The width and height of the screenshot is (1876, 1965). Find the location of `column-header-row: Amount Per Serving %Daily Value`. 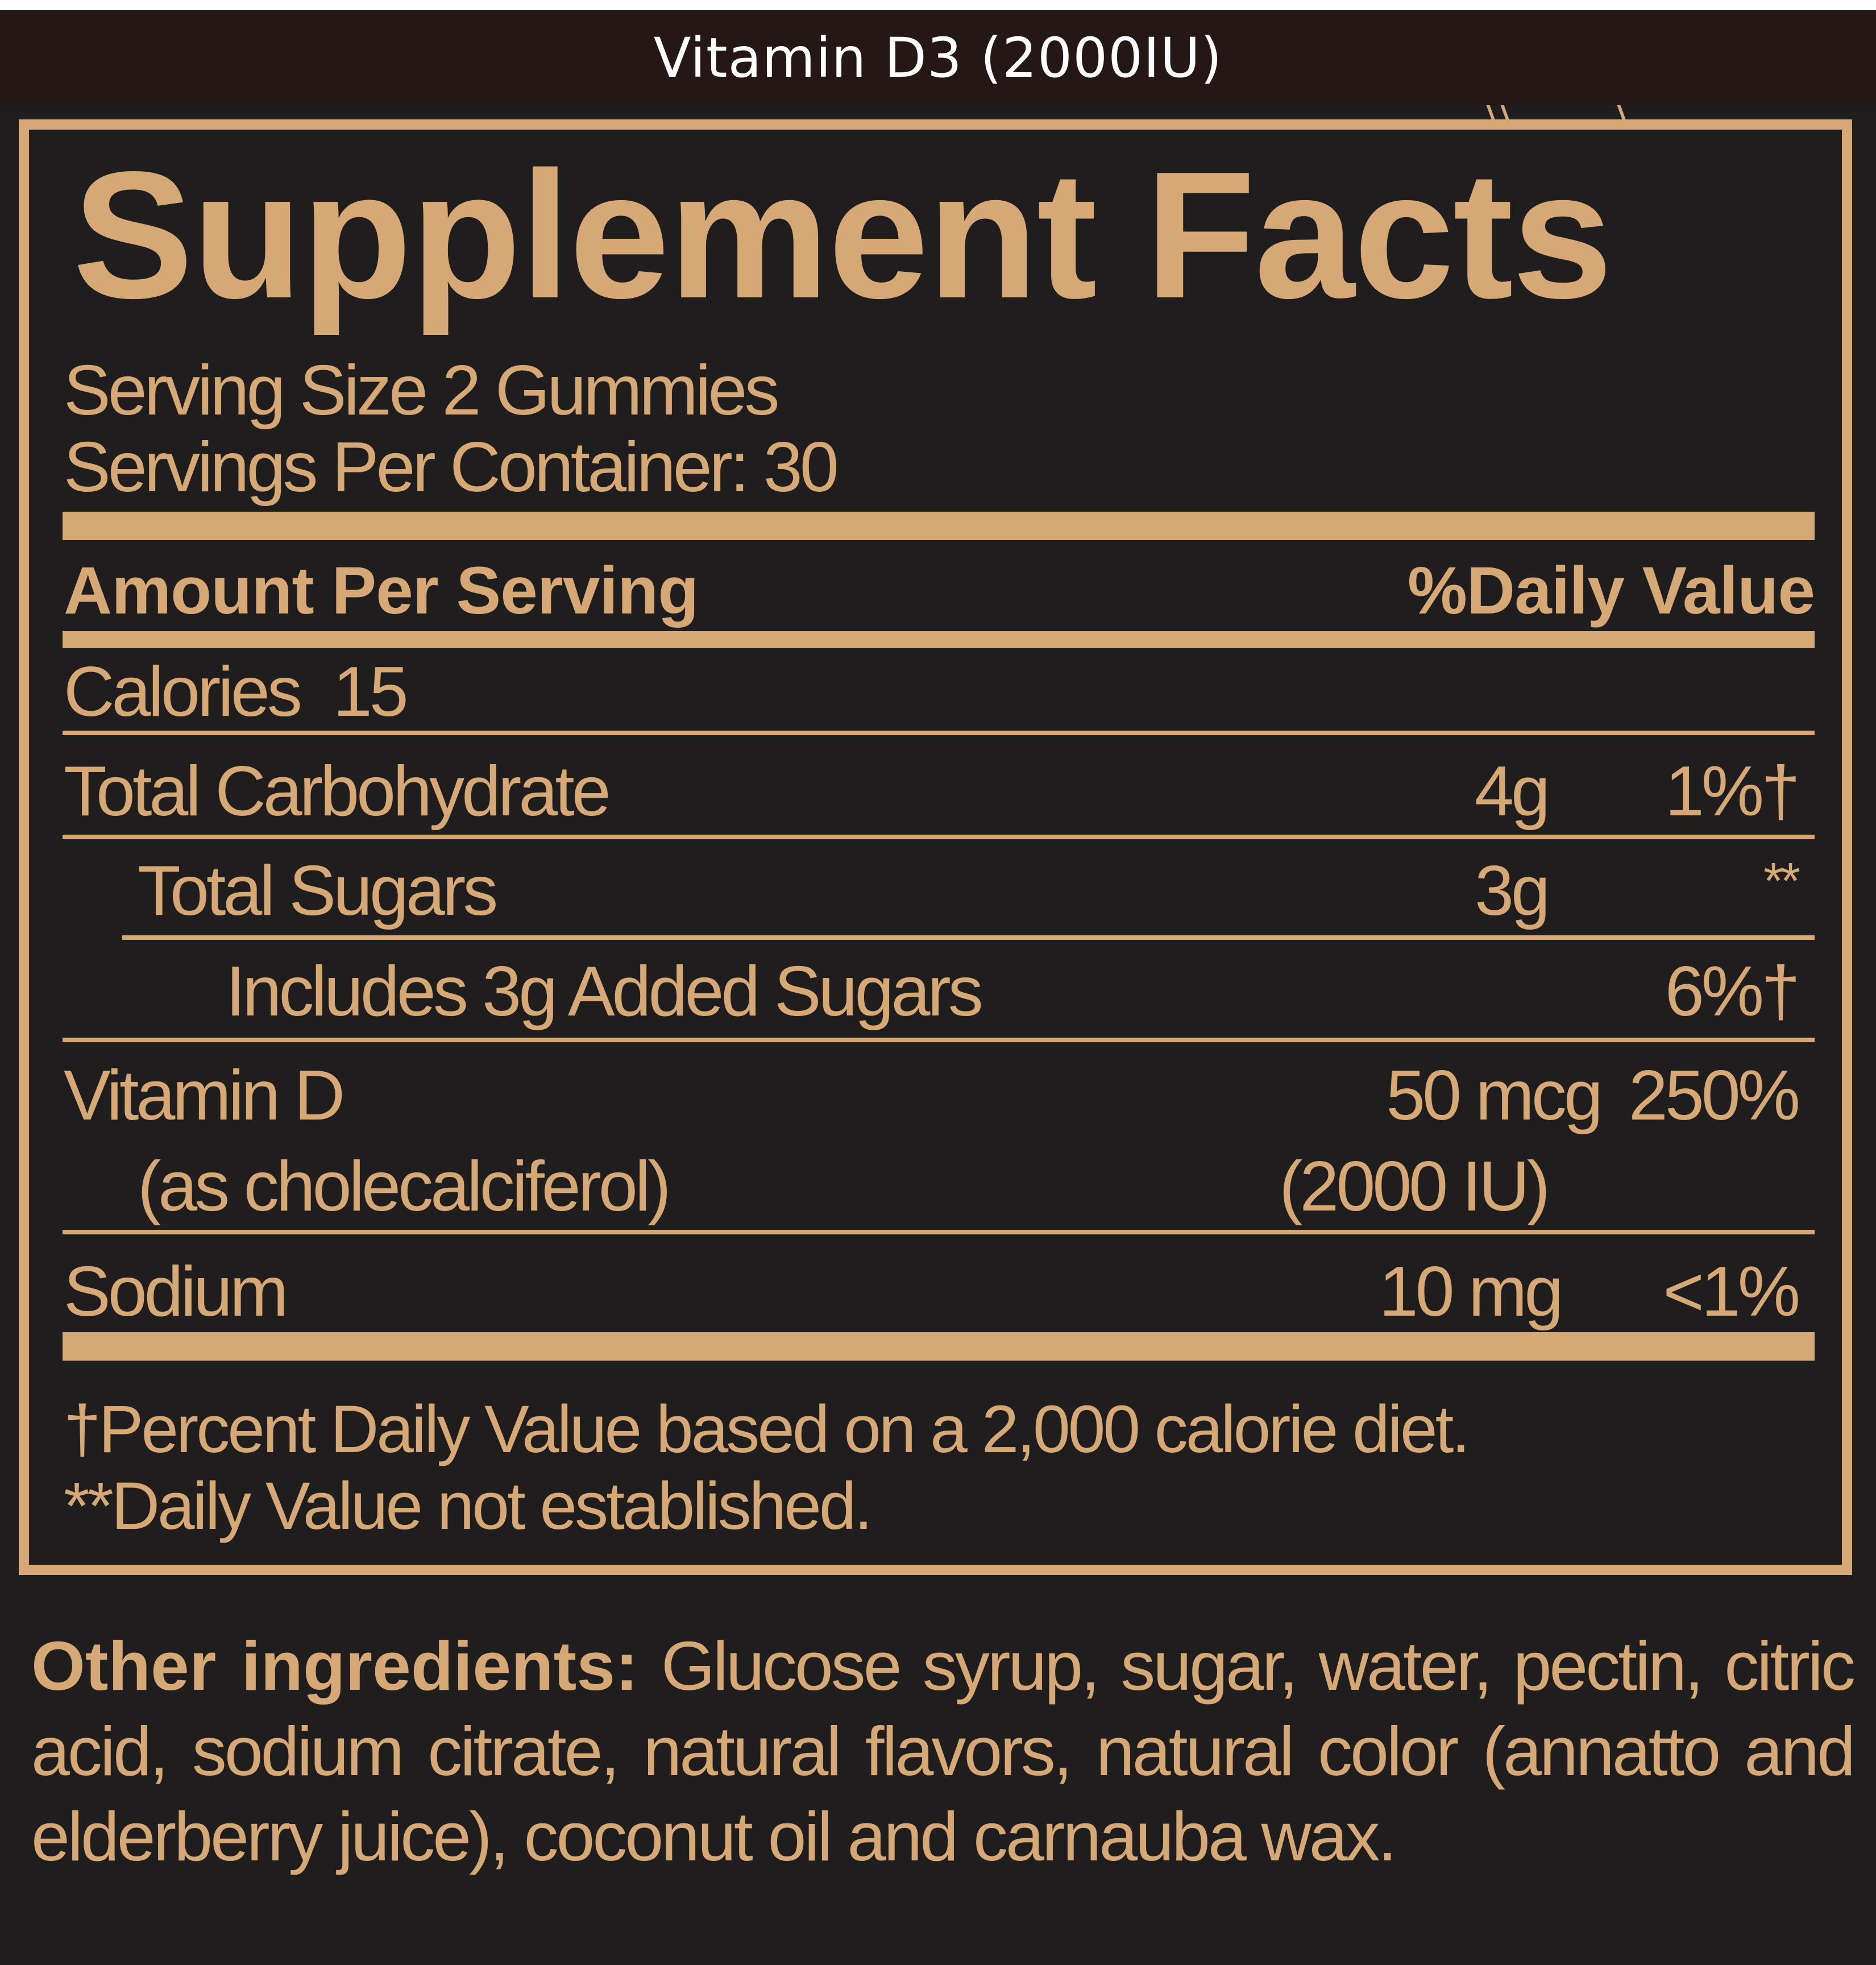

column-header-row: Amount Per Serving %Daily Value is located at coordinates (939, 590).